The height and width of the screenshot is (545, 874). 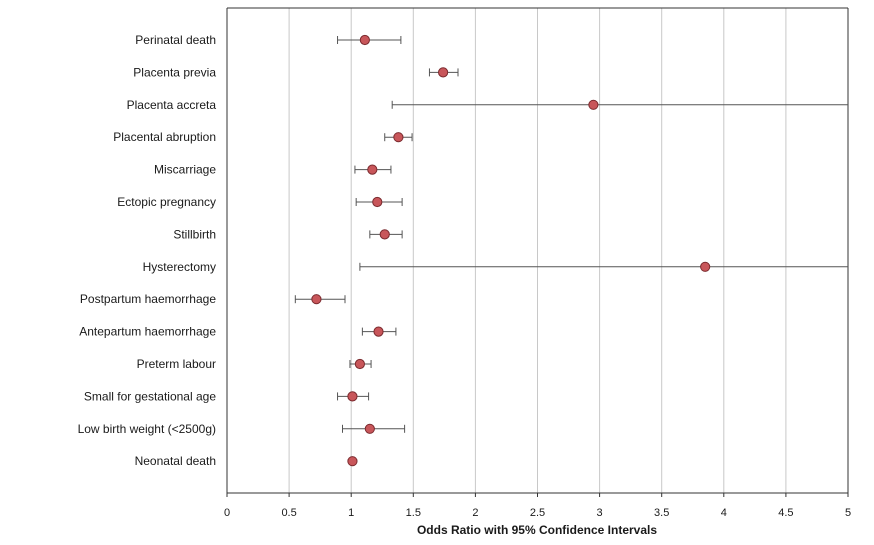 I want to click on category-label: Hysterectomy, so click(x=179, y=267).